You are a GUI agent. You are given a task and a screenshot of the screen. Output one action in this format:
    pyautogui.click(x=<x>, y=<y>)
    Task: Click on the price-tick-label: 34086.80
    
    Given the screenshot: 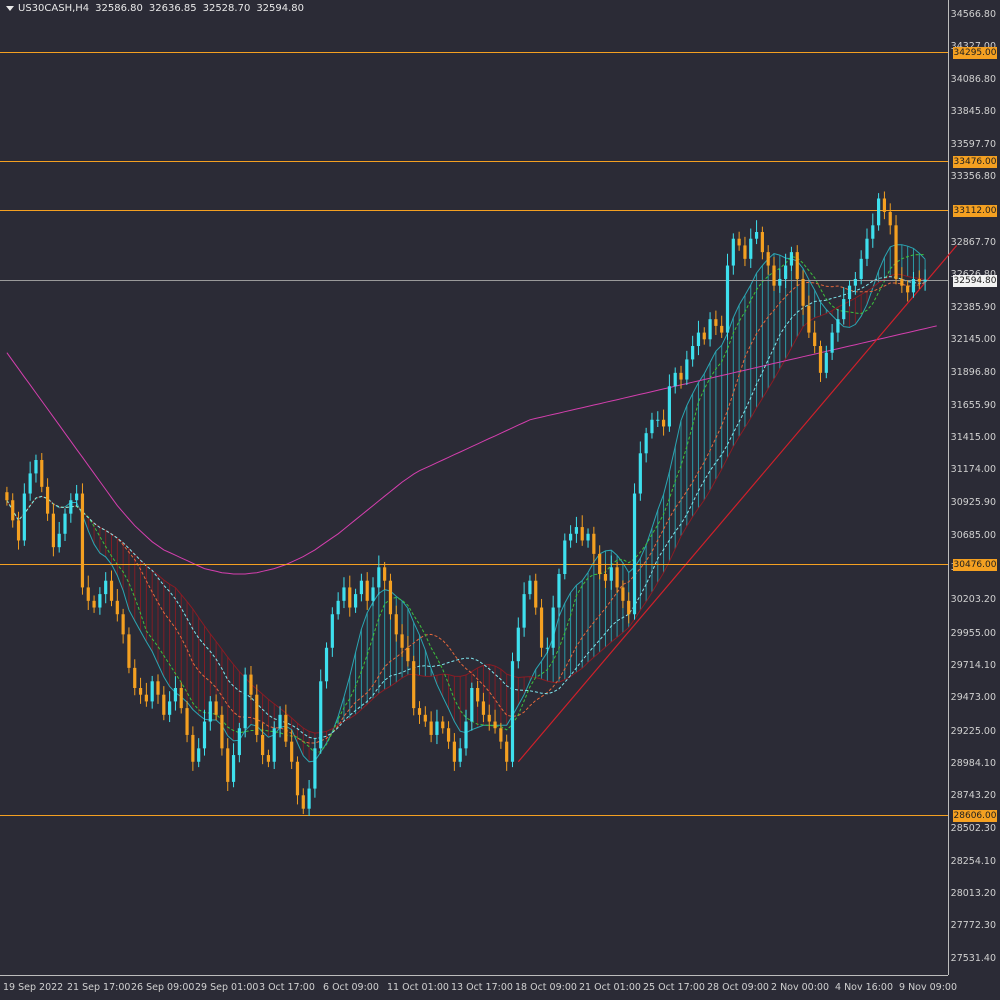 What is the action you would take?
    pyautogui.click(x=973, y=79)
    